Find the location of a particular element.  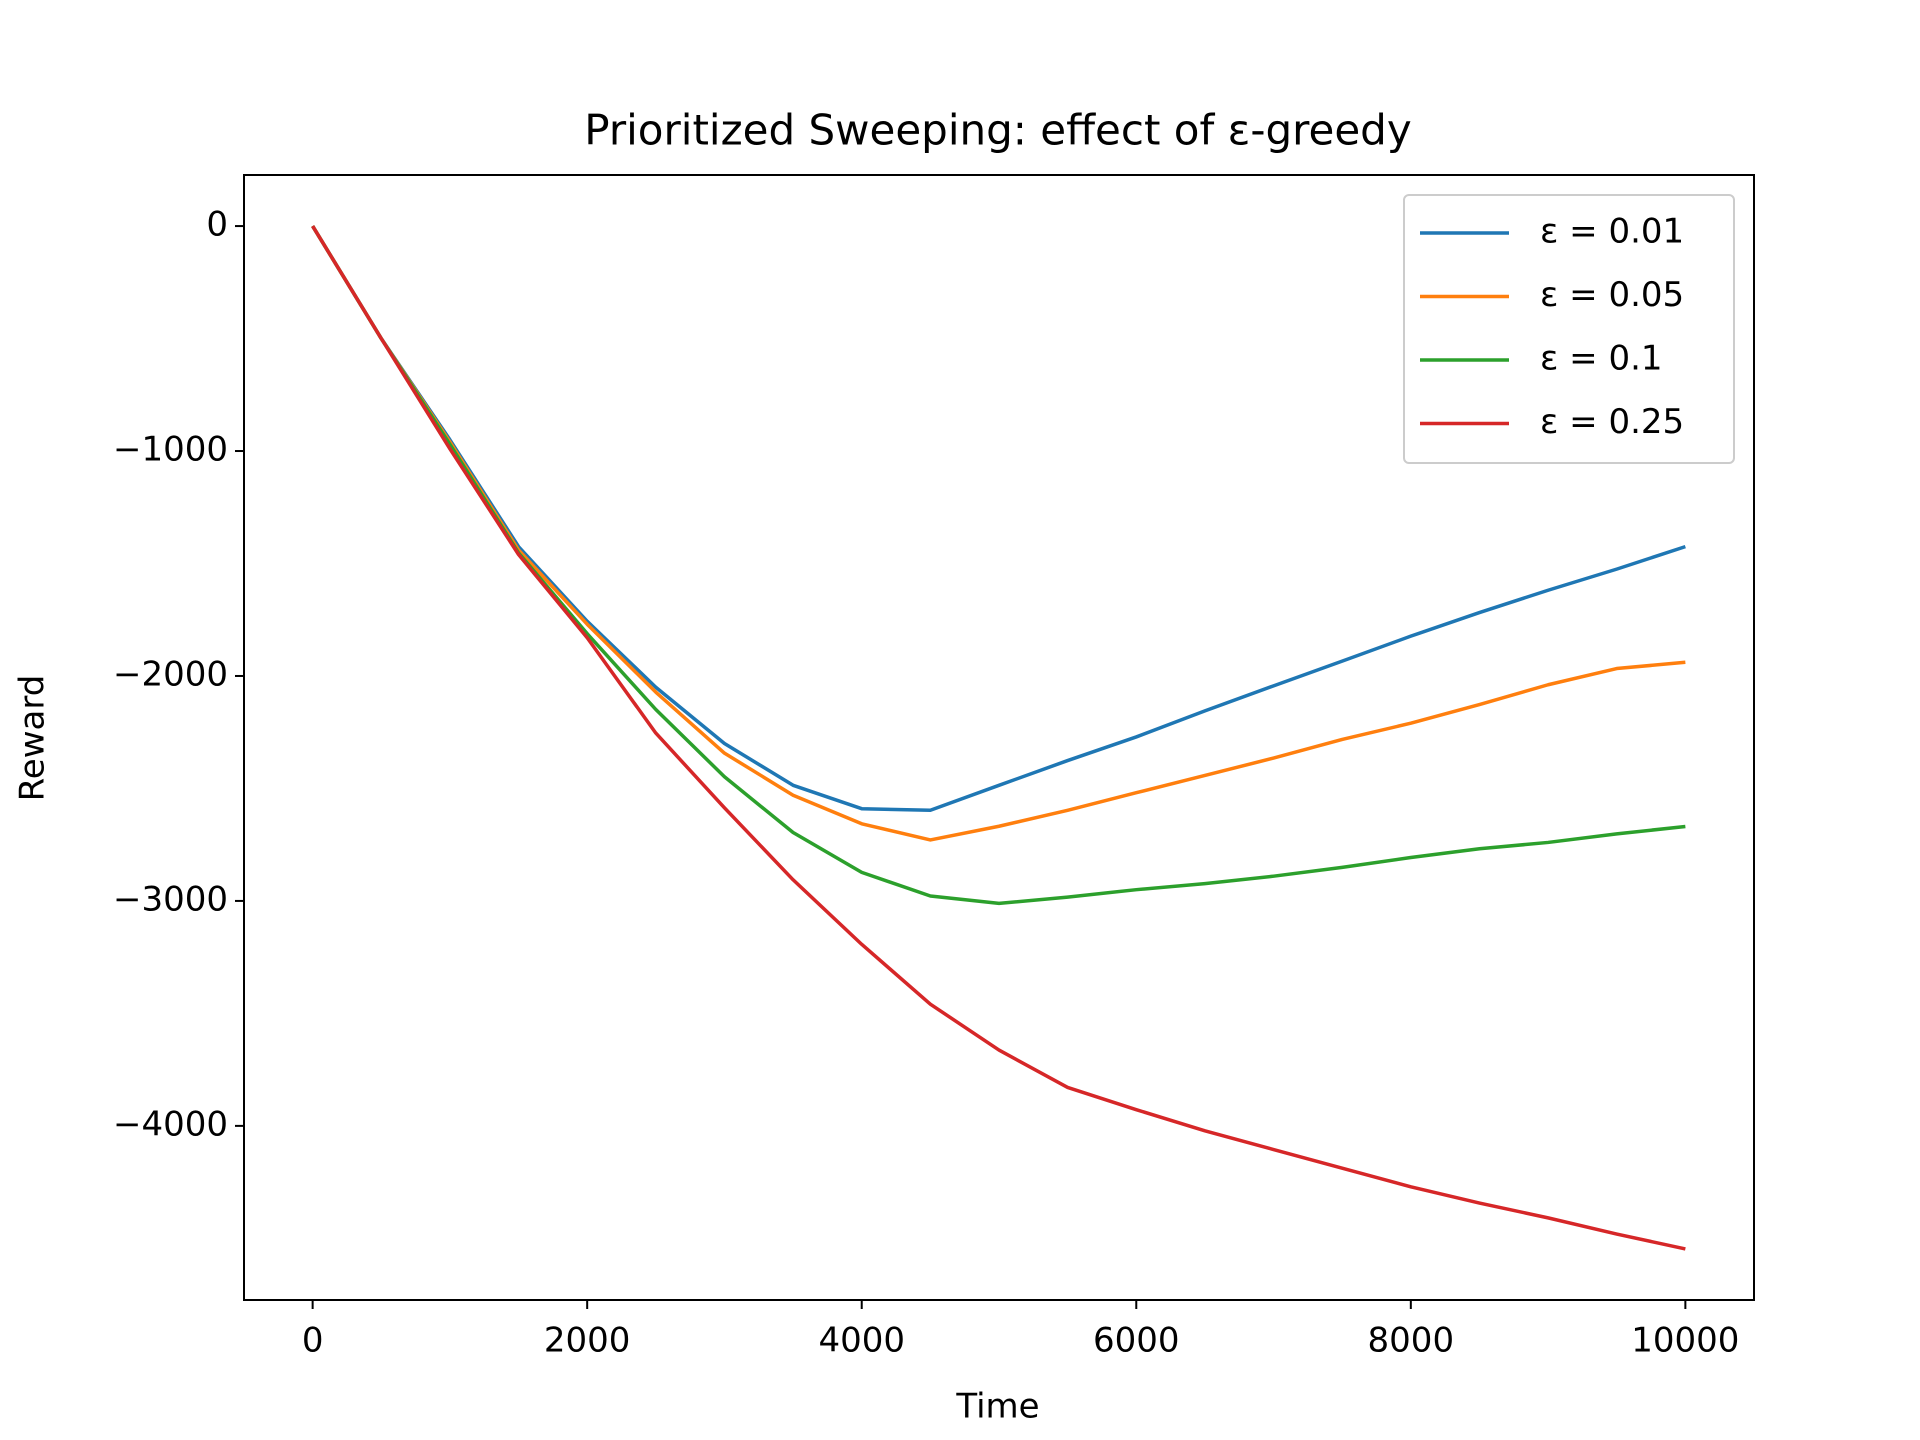

x-tick-label: 2000 is located at coordinates (587, 1341).